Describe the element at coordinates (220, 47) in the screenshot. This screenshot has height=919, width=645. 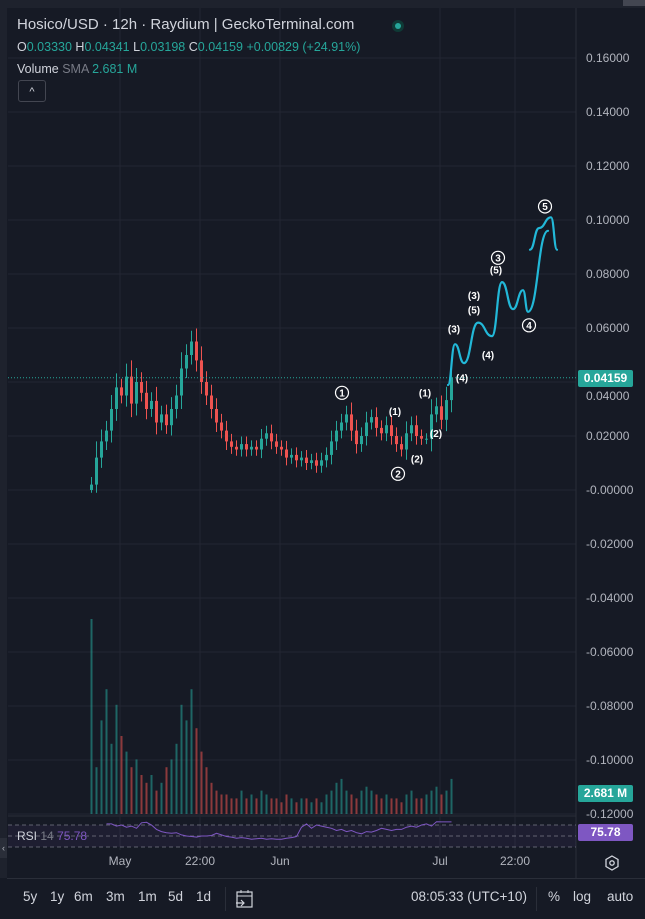
I see `close-value: 0.04159` at that location.